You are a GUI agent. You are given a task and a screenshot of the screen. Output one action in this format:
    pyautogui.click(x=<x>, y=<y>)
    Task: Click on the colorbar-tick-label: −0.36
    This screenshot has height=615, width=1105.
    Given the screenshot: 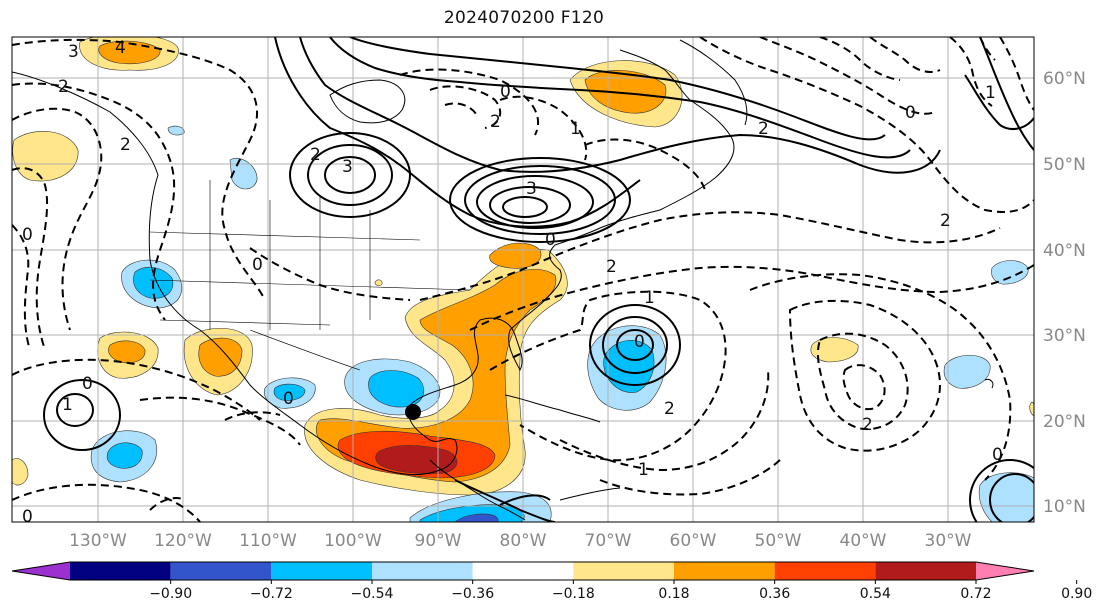 What is the action you would take?
    pyautogui.click(x=472, y=594)
    